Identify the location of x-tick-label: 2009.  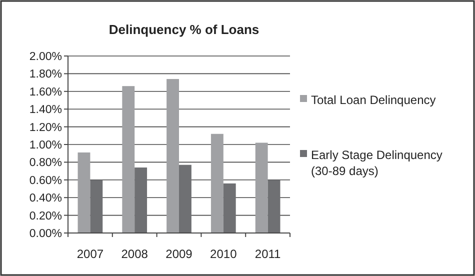
(179, 254).